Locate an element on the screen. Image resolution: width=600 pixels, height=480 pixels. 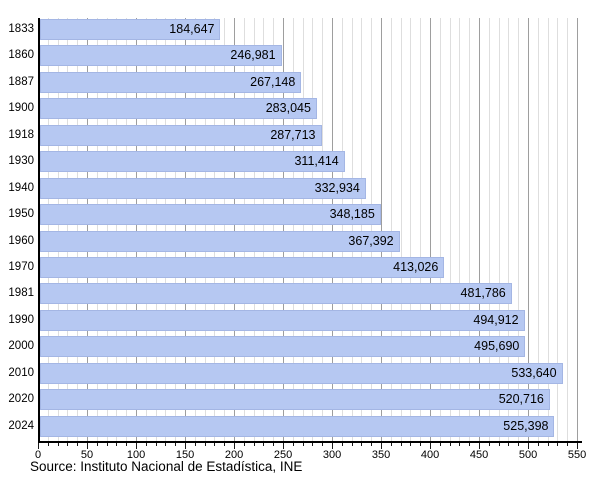
bar-value-label: 283,045 is located at coordinates (288, 108).